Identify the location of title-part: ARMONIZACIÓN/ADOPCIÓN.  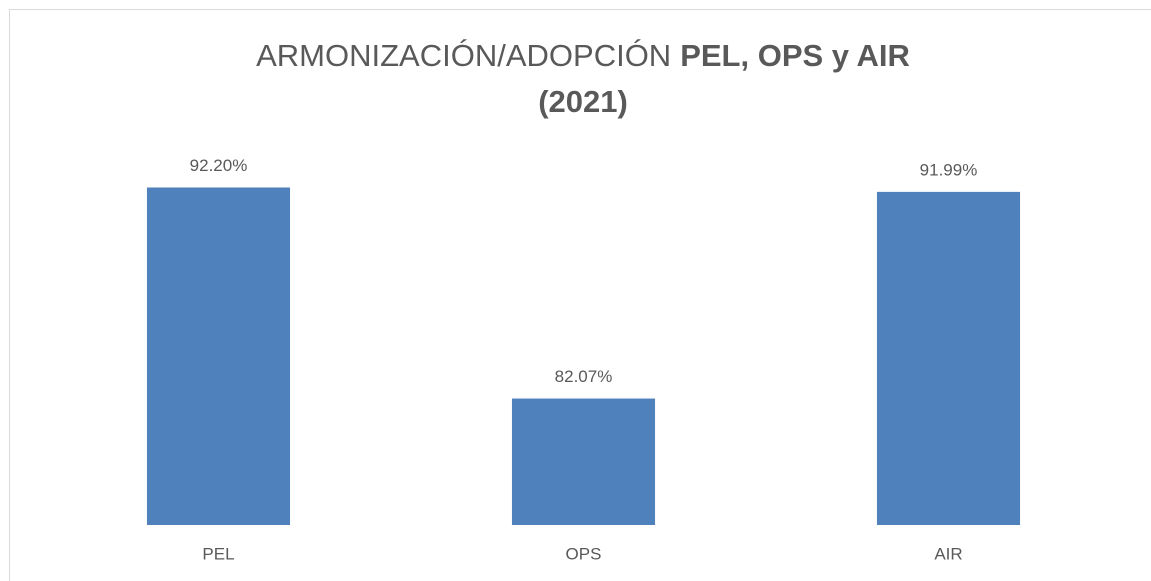
(463, 55).